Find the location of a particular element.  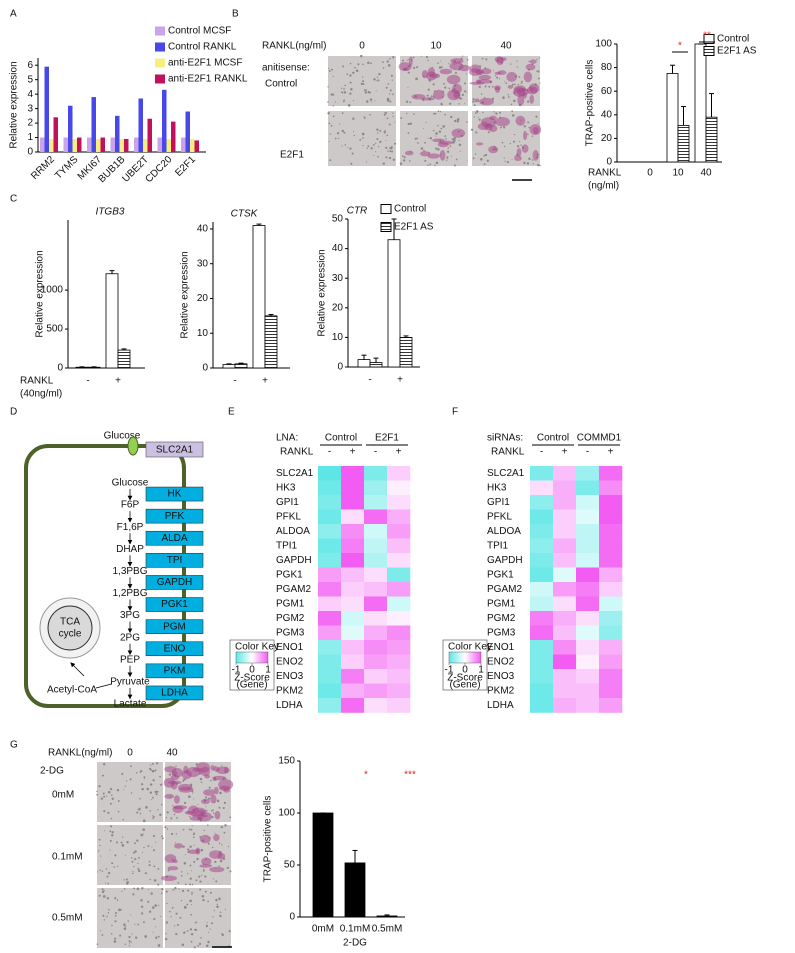

enzyme-label: HK is located at coordinates (175, 494).